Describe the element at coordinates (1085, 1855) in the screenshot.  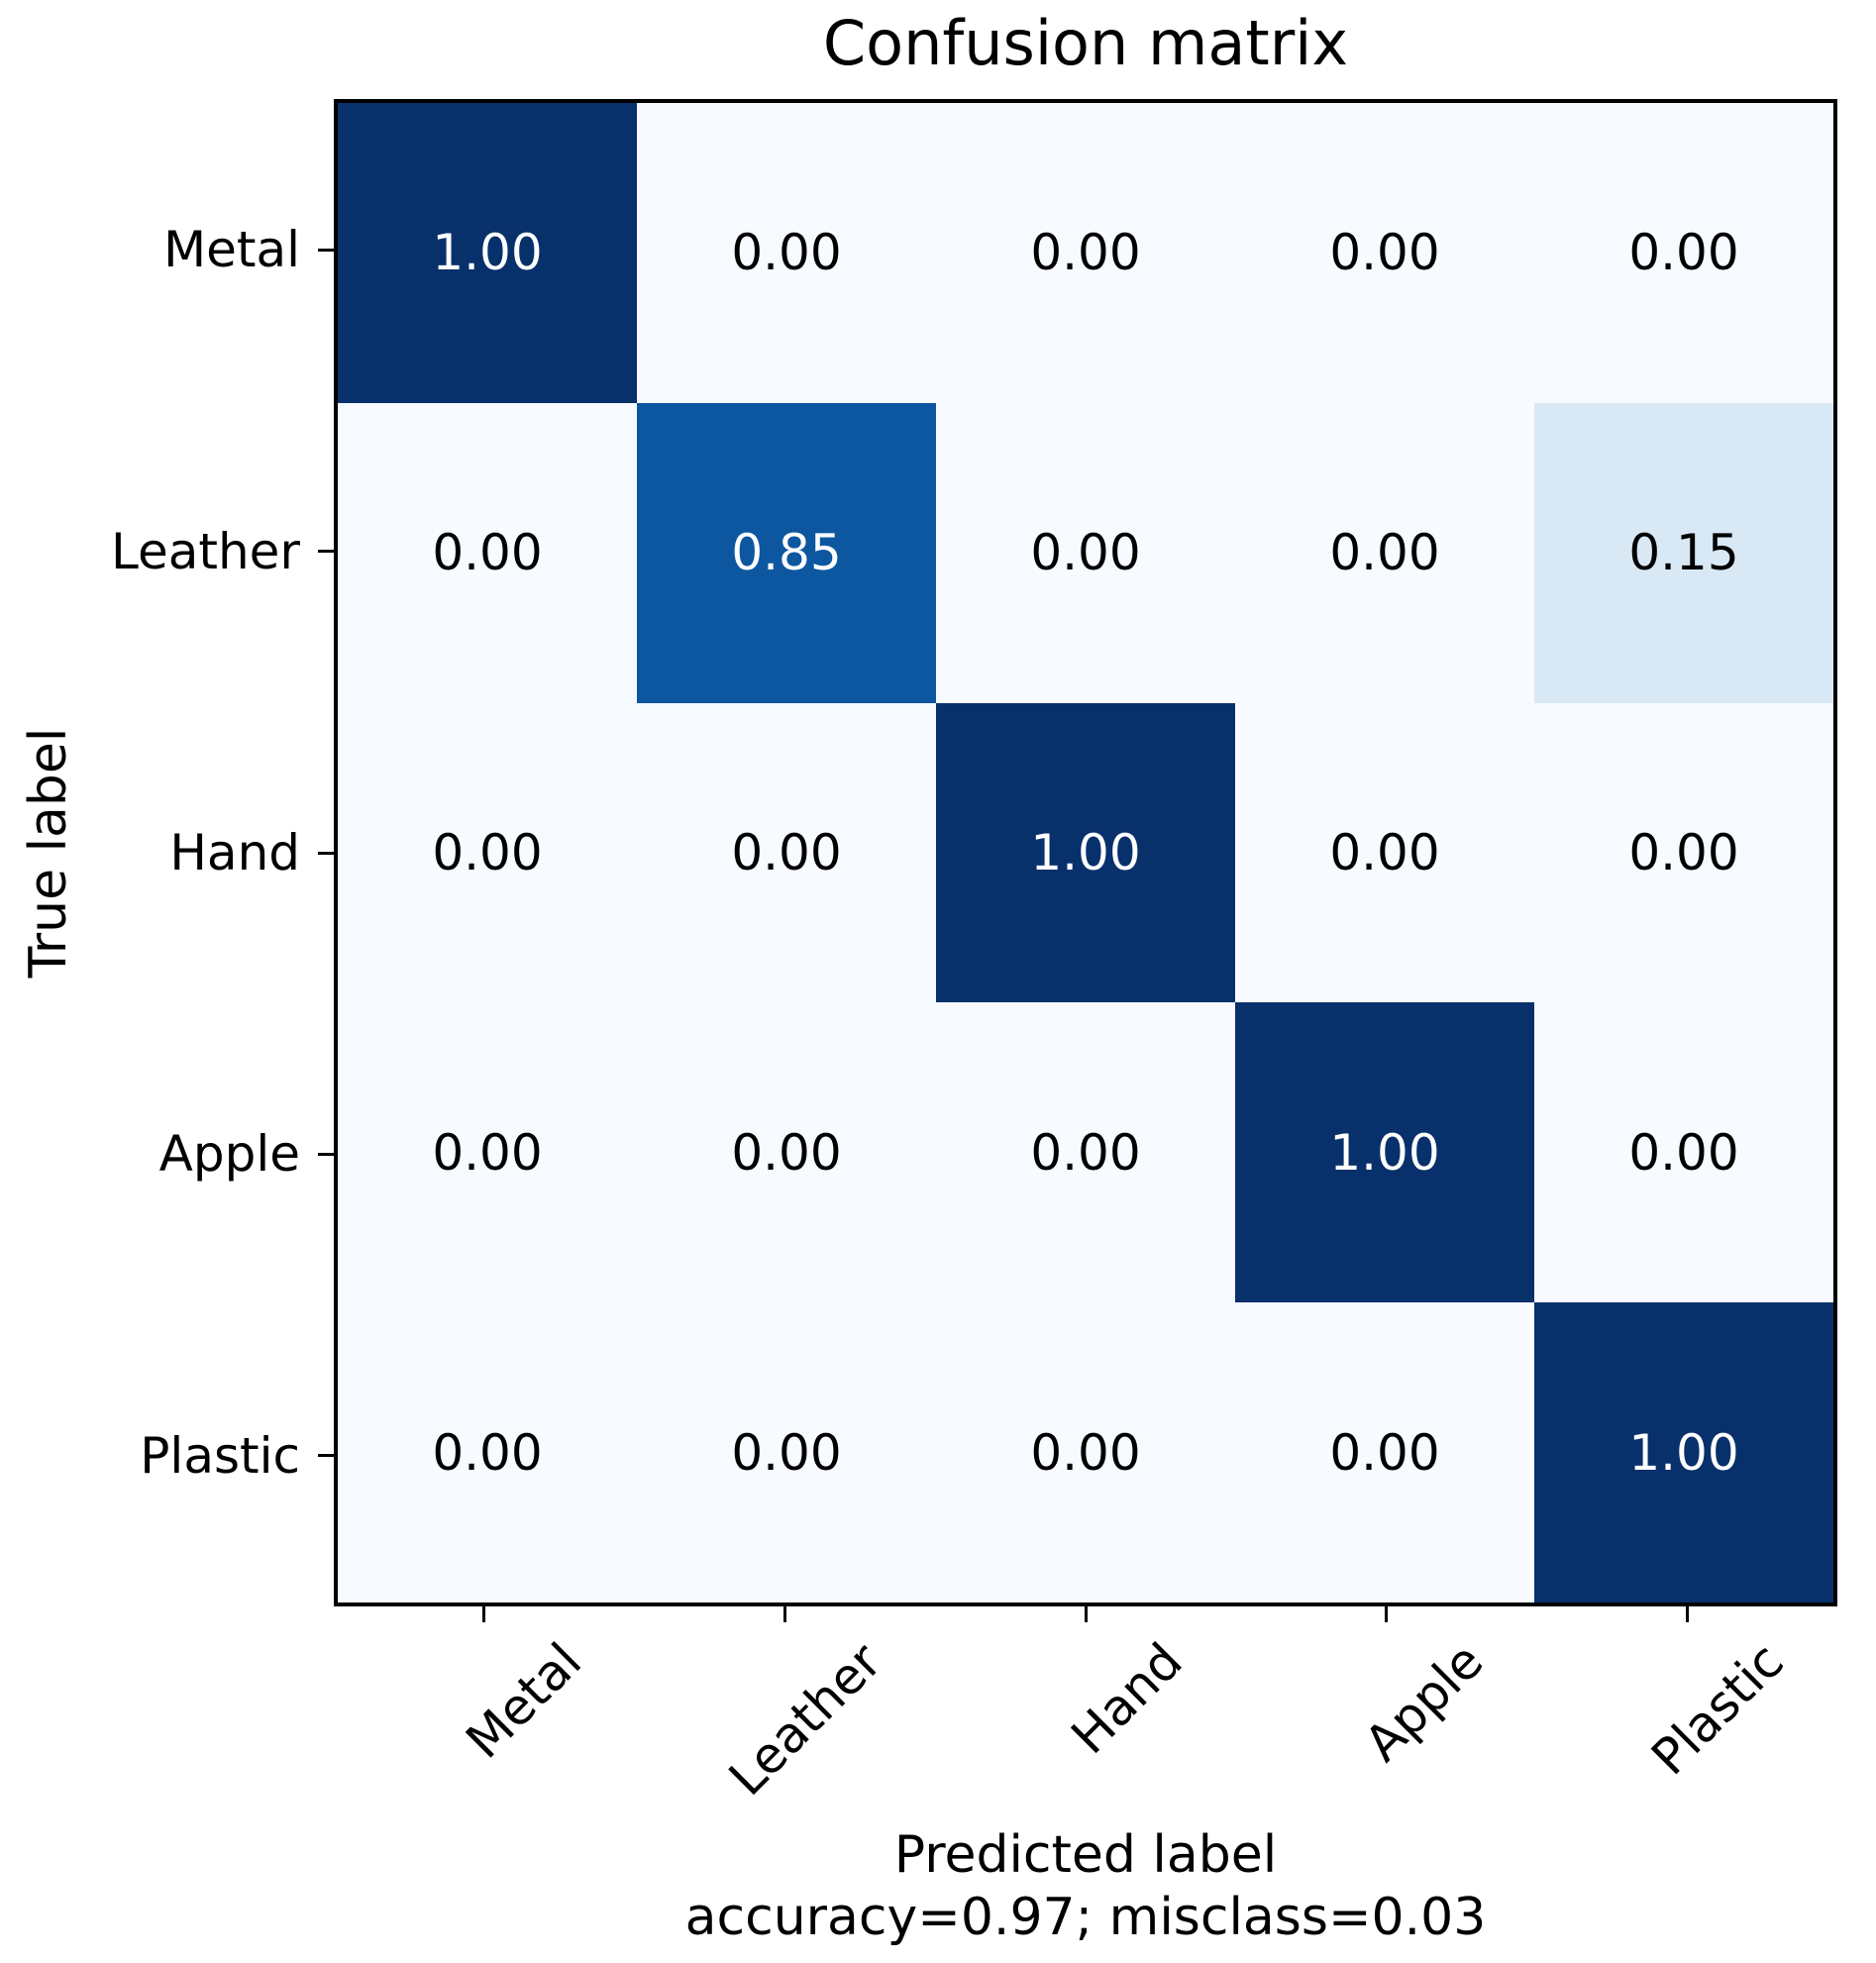
I see `x-axis-title: Predicted label` at that location.